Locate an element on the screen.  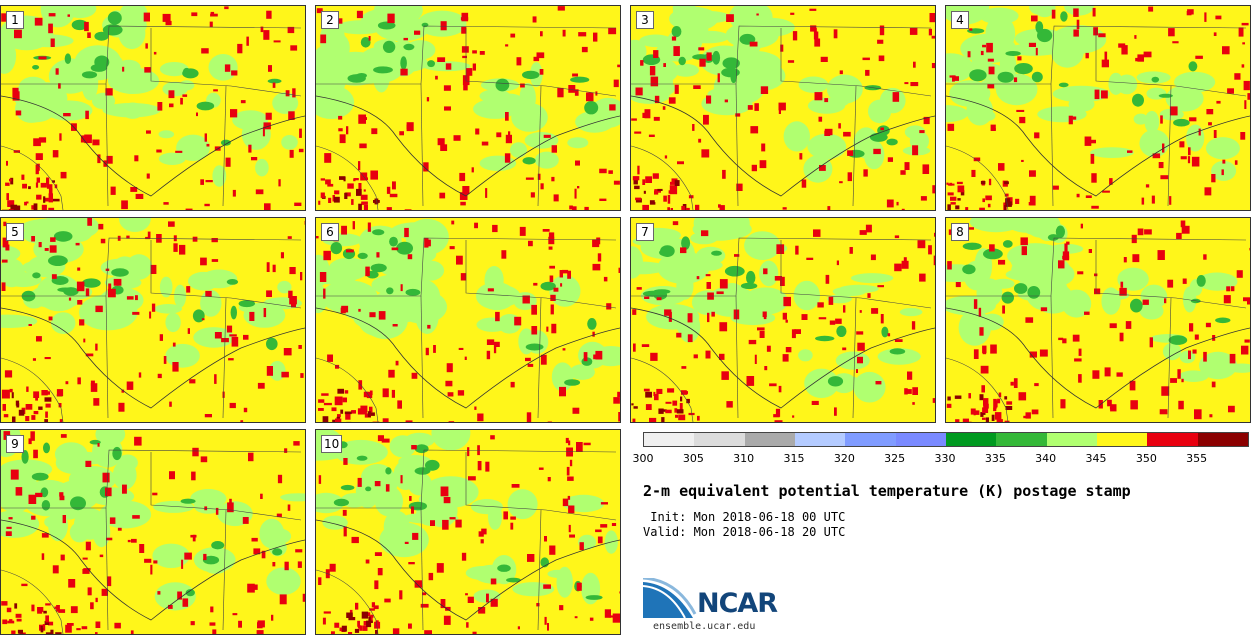
member-label: 7 is located at coordinates (645, 232).